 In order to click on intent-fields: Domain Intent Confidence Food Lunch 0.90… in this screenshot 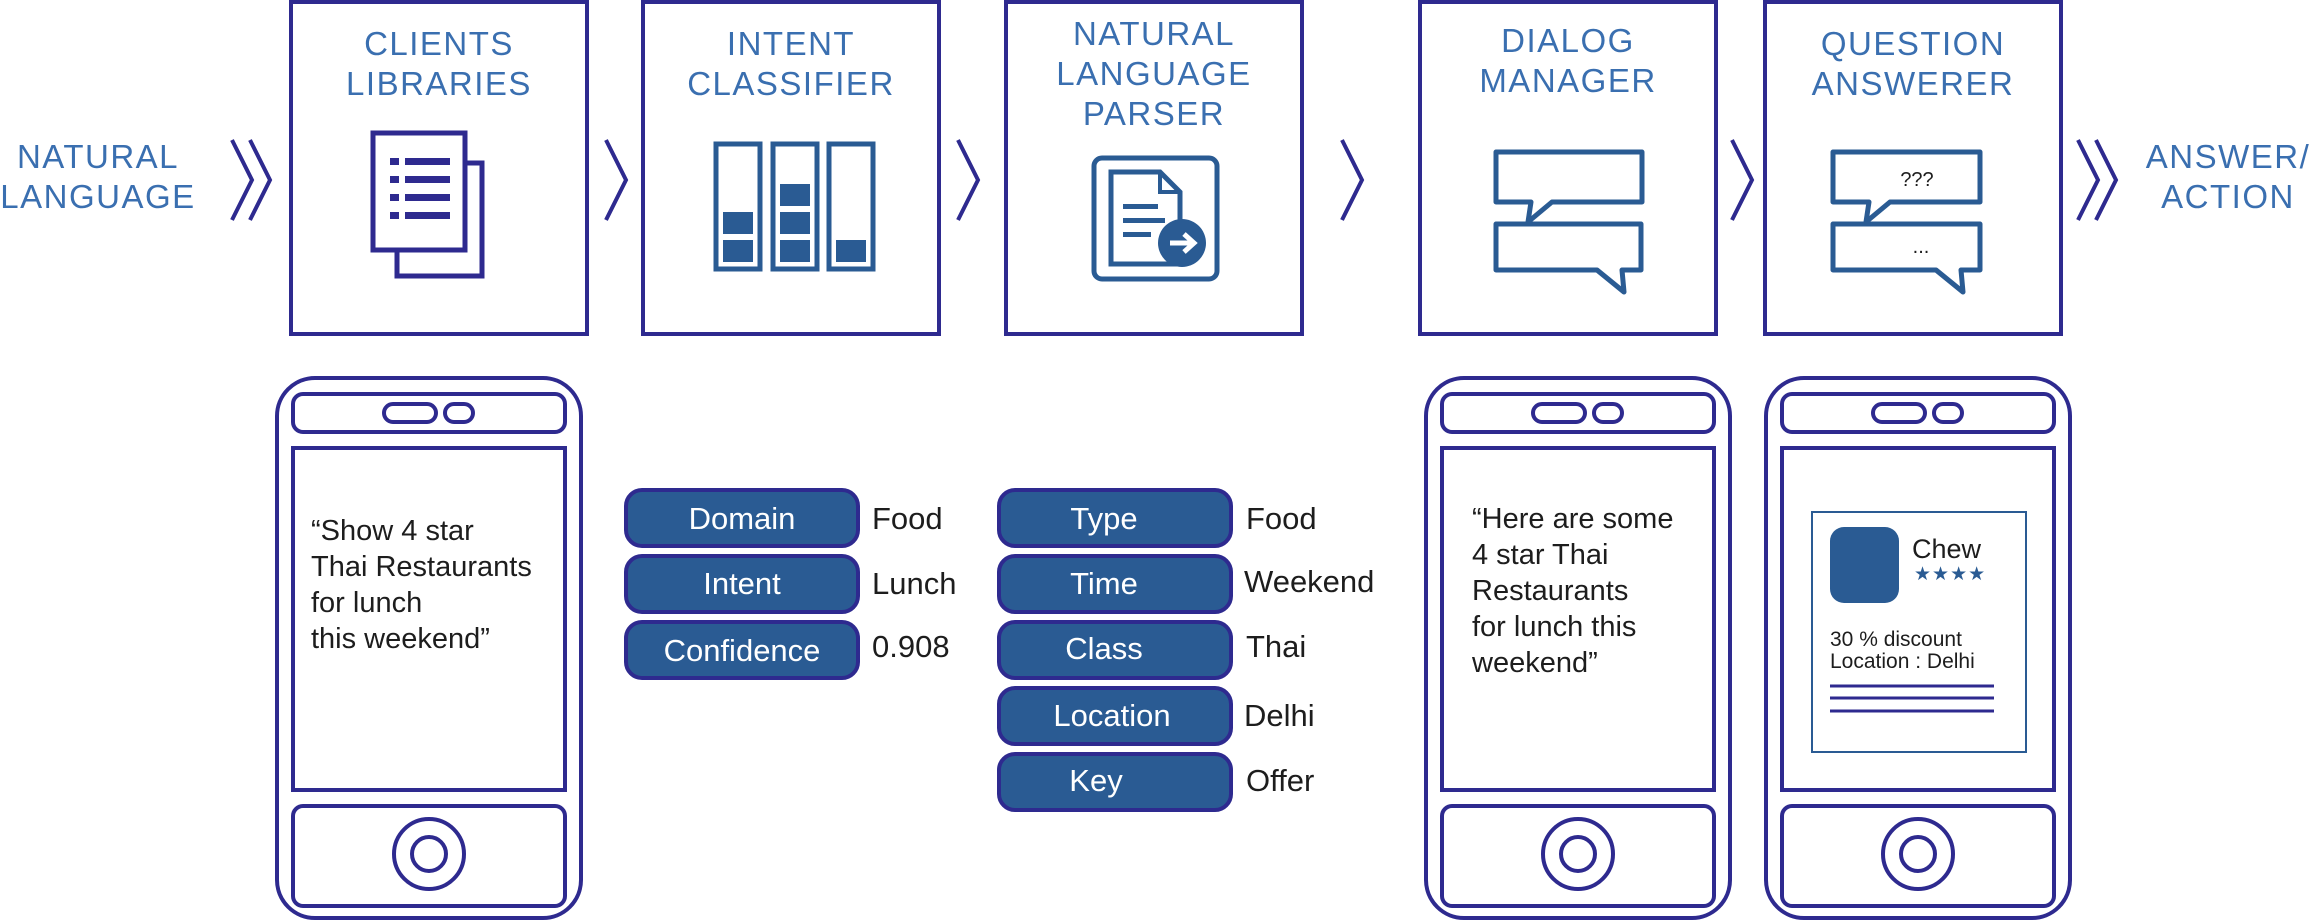, I will do `click(790, 584)`.